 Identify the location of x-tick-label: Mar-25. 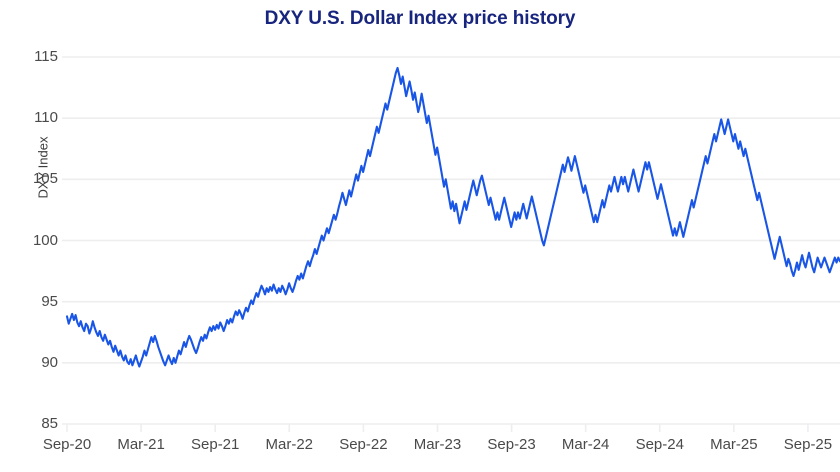
(734, 444).